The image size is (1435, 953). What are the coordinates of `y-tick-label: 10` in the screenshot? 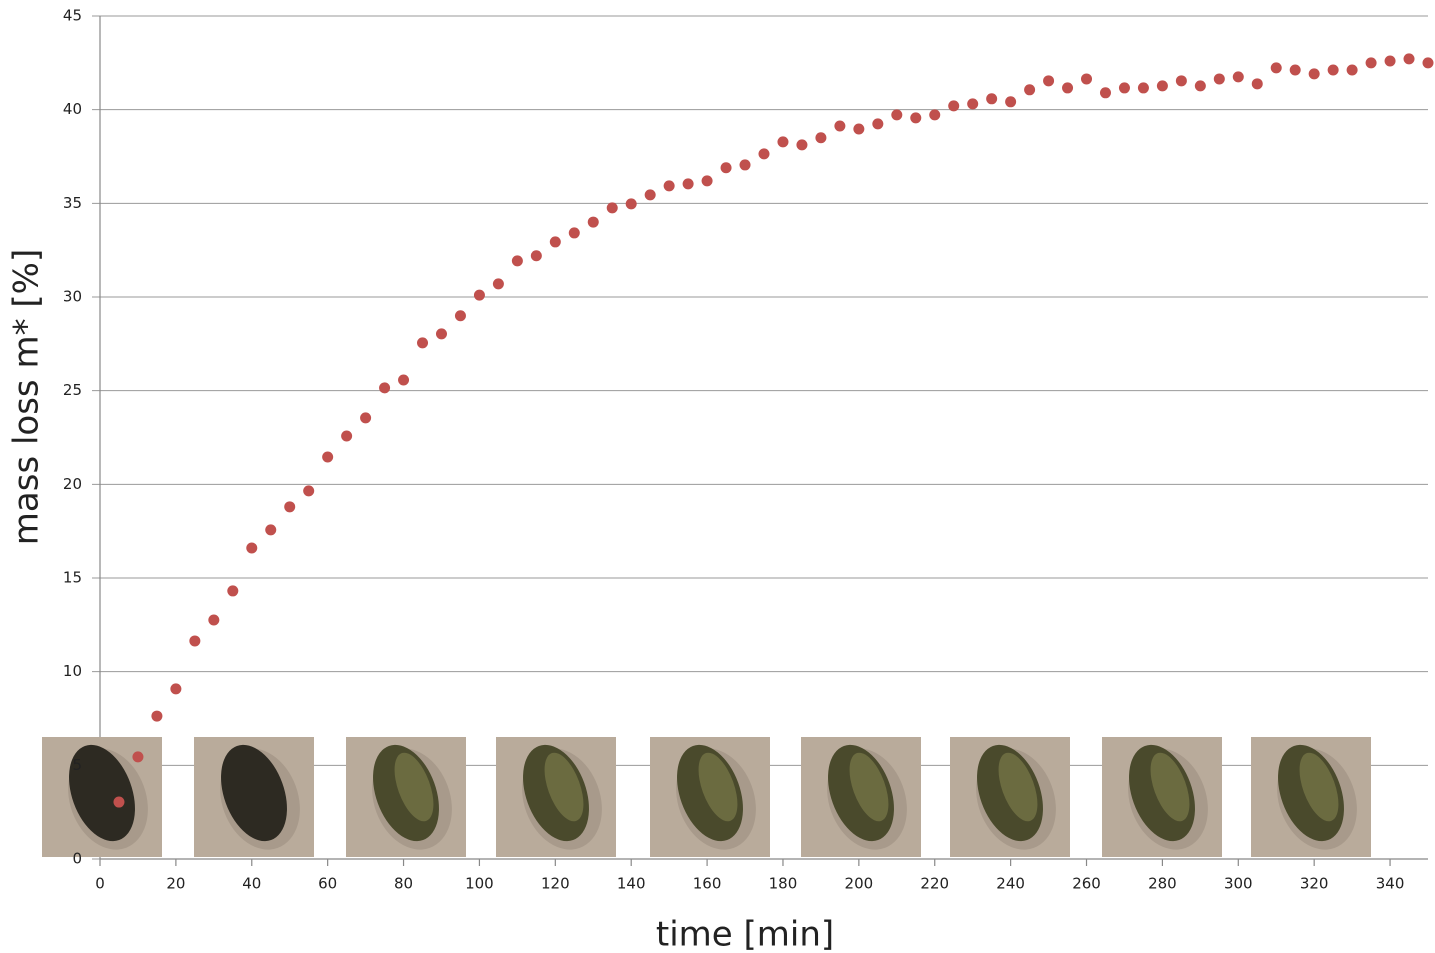 It's located at (72, 671).